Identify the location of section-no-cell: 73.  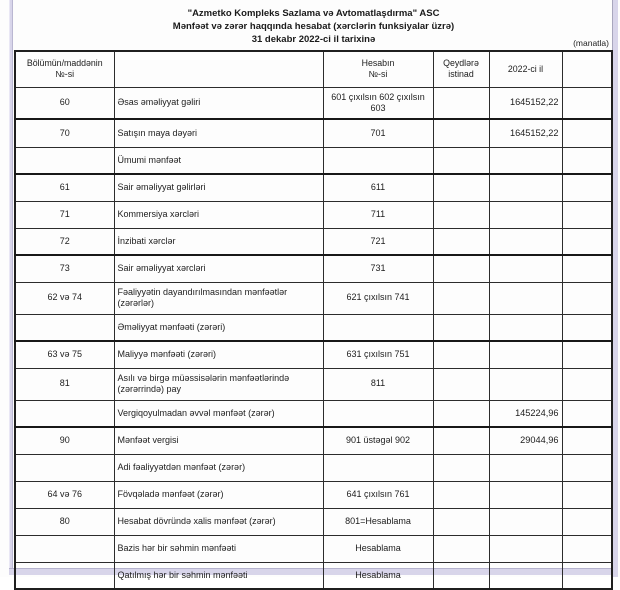
(64, 268).